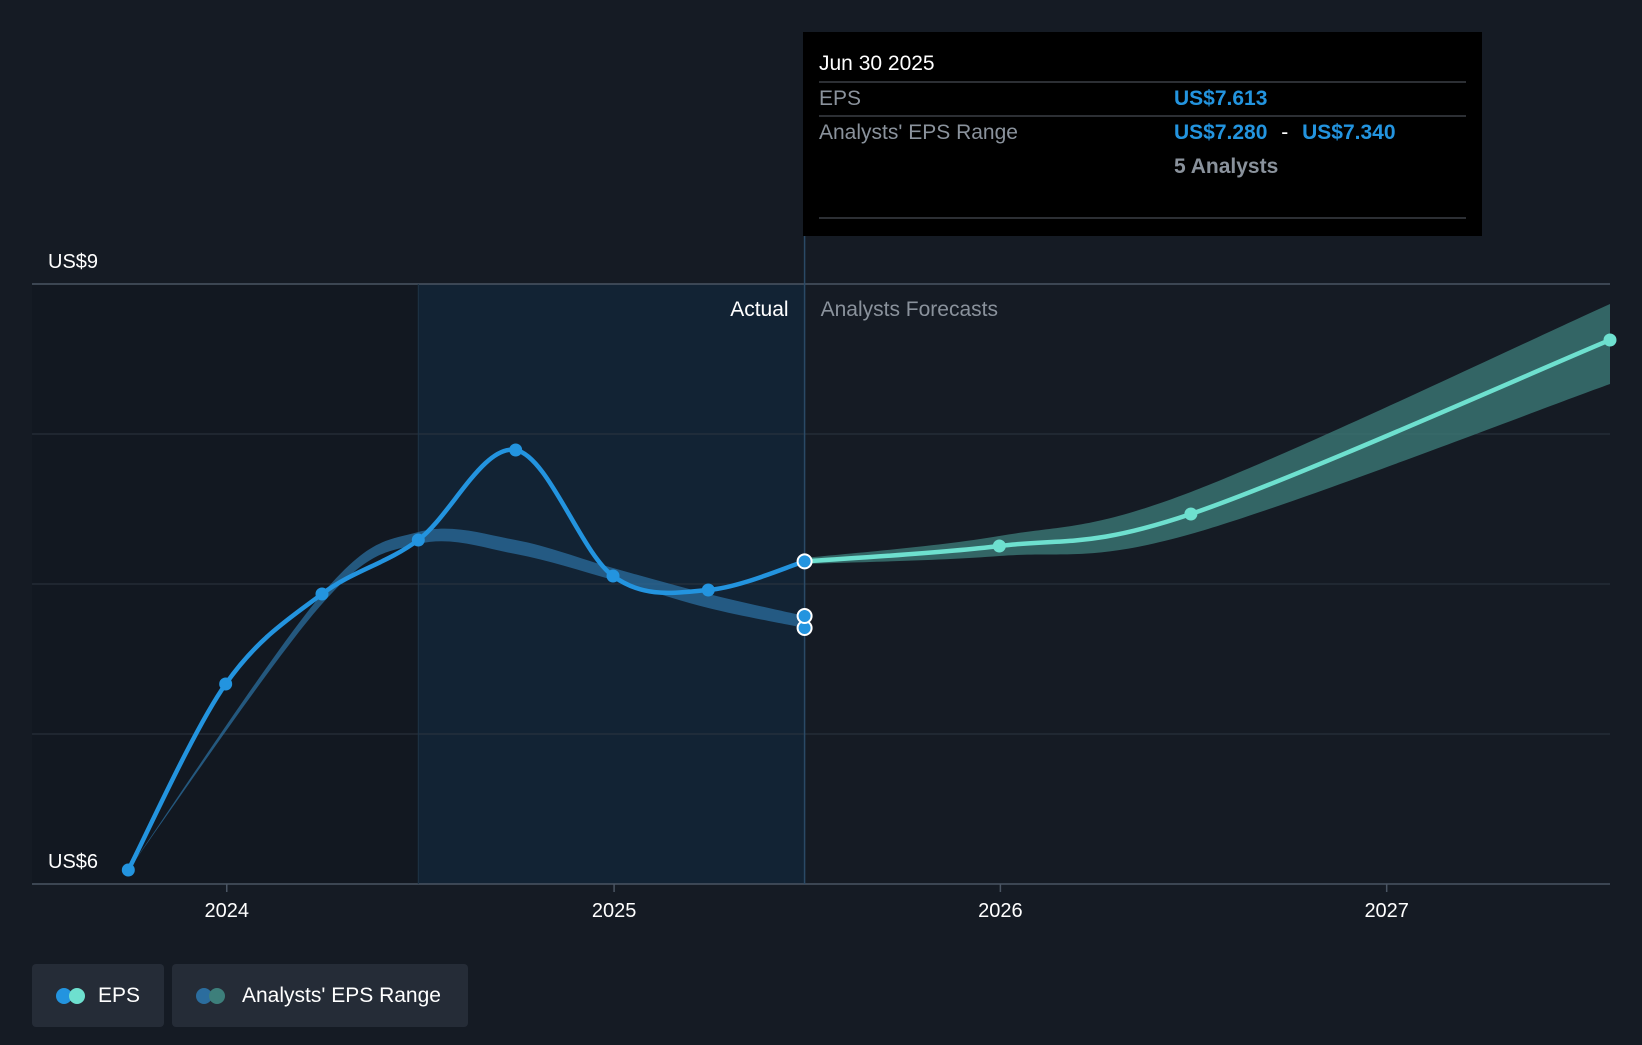  Describe the element at coordinates (804, 616) in the screenshot. I see `range-marker-point` at that location.